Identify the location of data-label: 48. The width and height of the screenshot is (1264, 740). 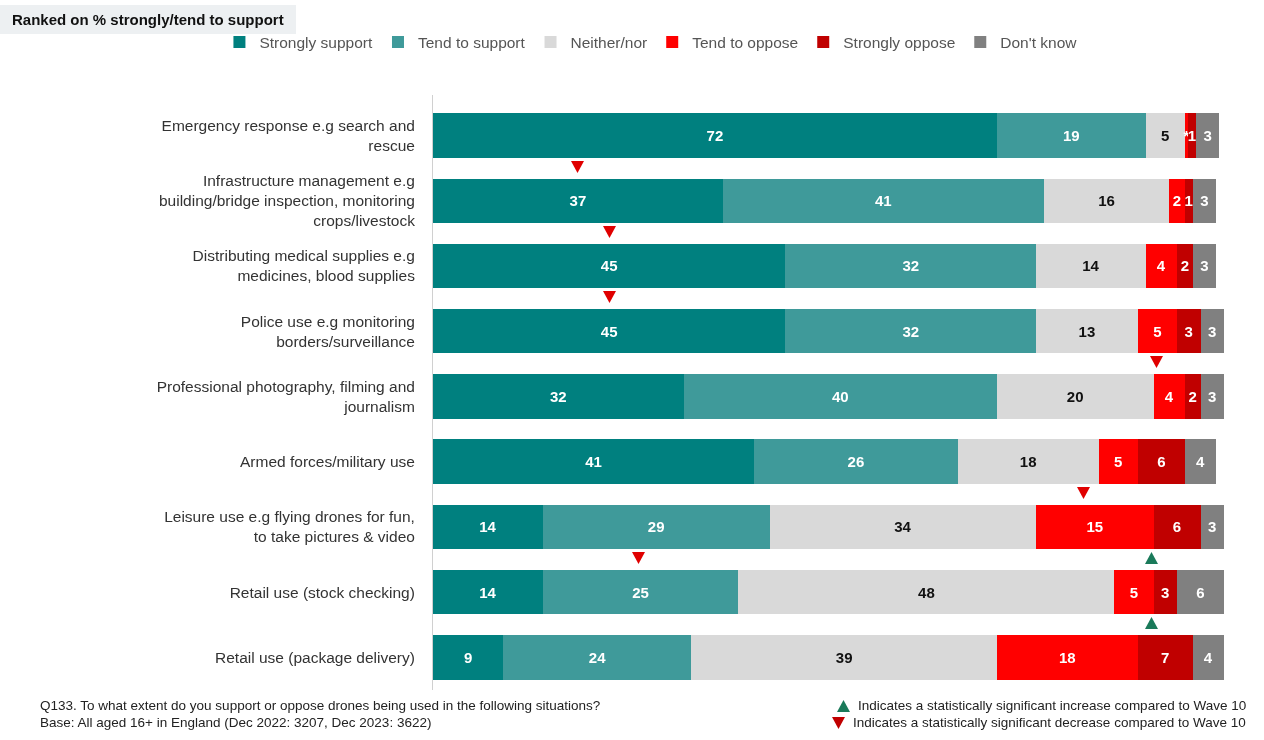
(926, 592).